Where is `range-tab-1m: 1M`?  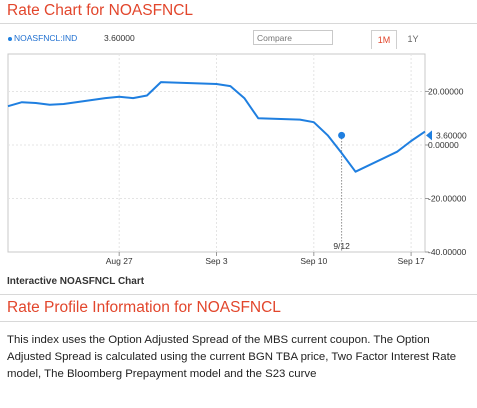 range-tab-1m: 1M is located at coordinates (384, 39).